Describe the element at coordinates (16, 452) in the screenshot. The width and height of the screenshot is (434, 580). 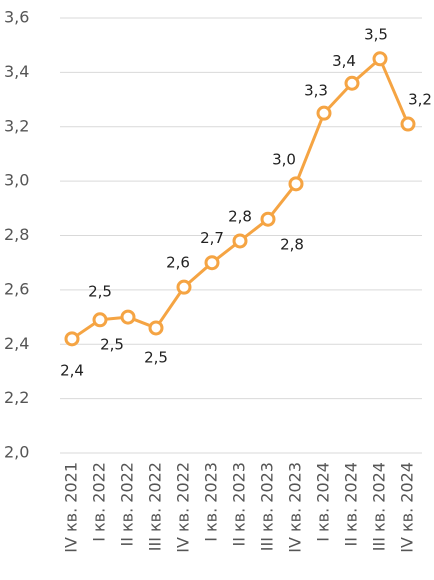
I see `y-tick-label: 2,0` at that location.